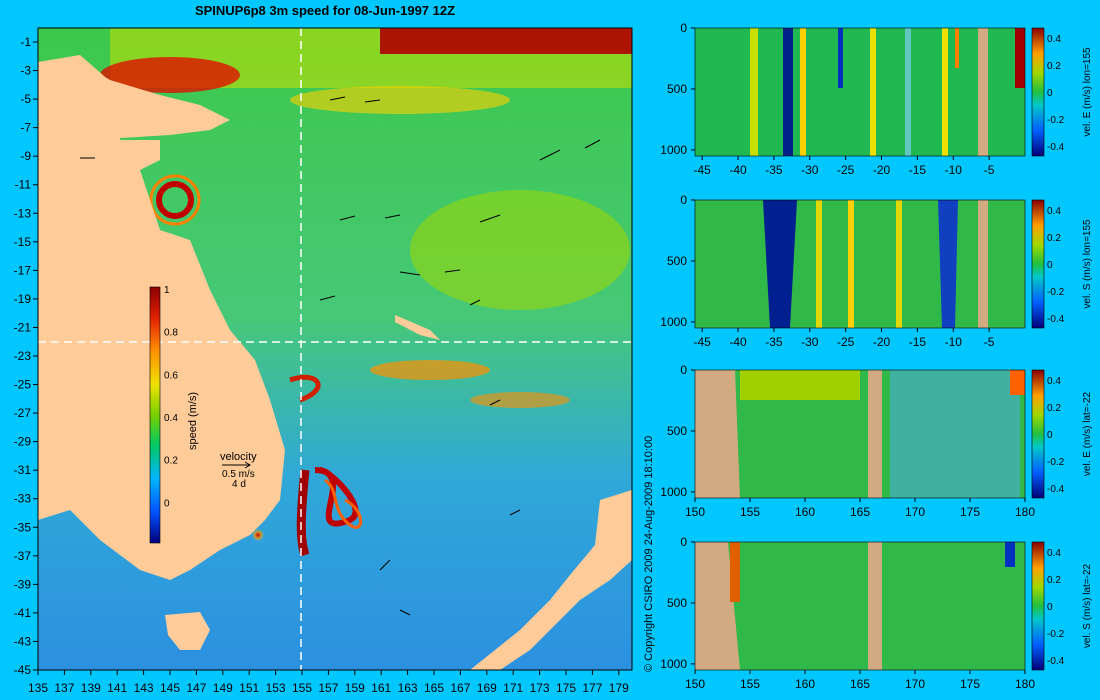 Image resolution: width=1100 pixels, height=700 pixels. Describe the element at coordinates (1050, 435) in the screenshot. I see `section-colorbar-tick: 0` at that location.